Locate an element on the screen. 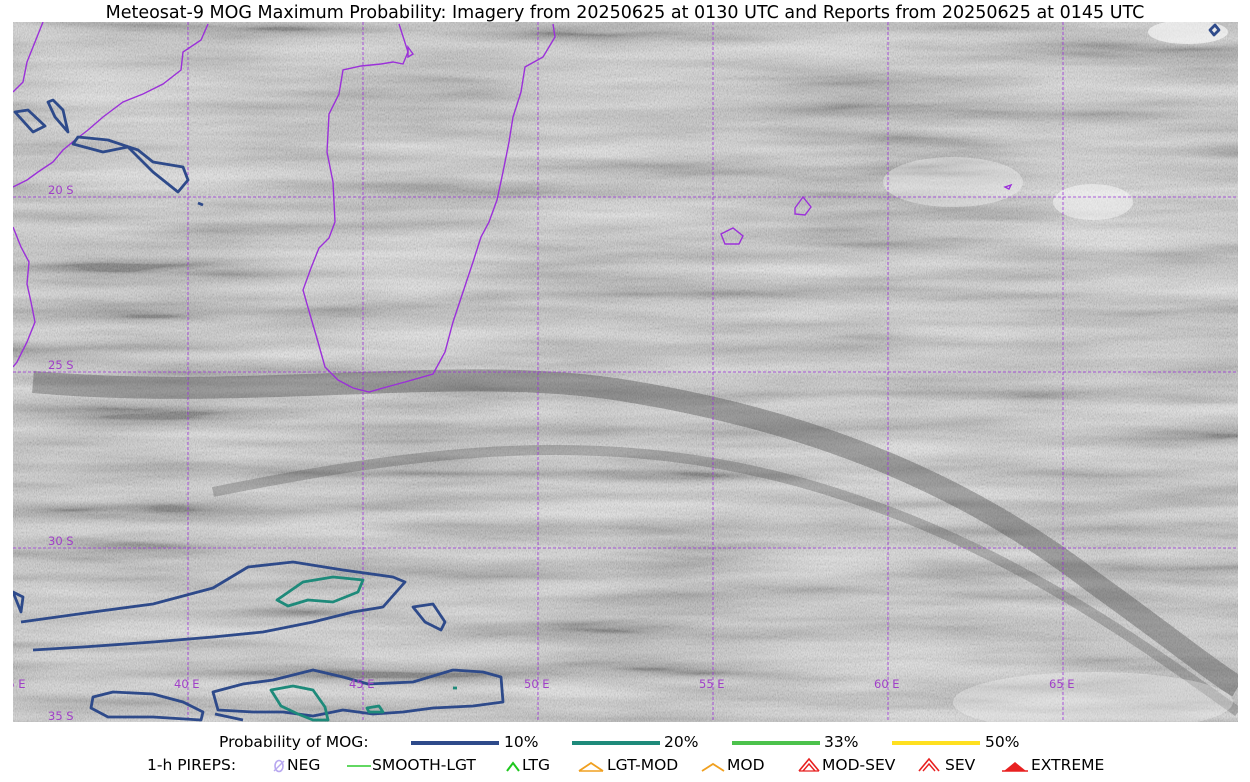  reunion-coastline is located at coordinates (732, 236).